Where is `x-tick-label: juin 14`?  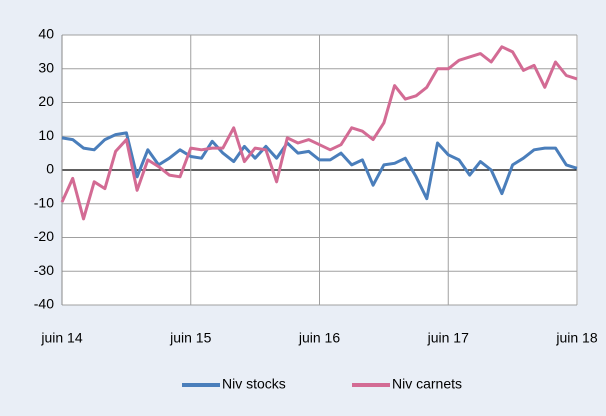 x-tick-label: juin 14 is located at coordinates (61, 338).